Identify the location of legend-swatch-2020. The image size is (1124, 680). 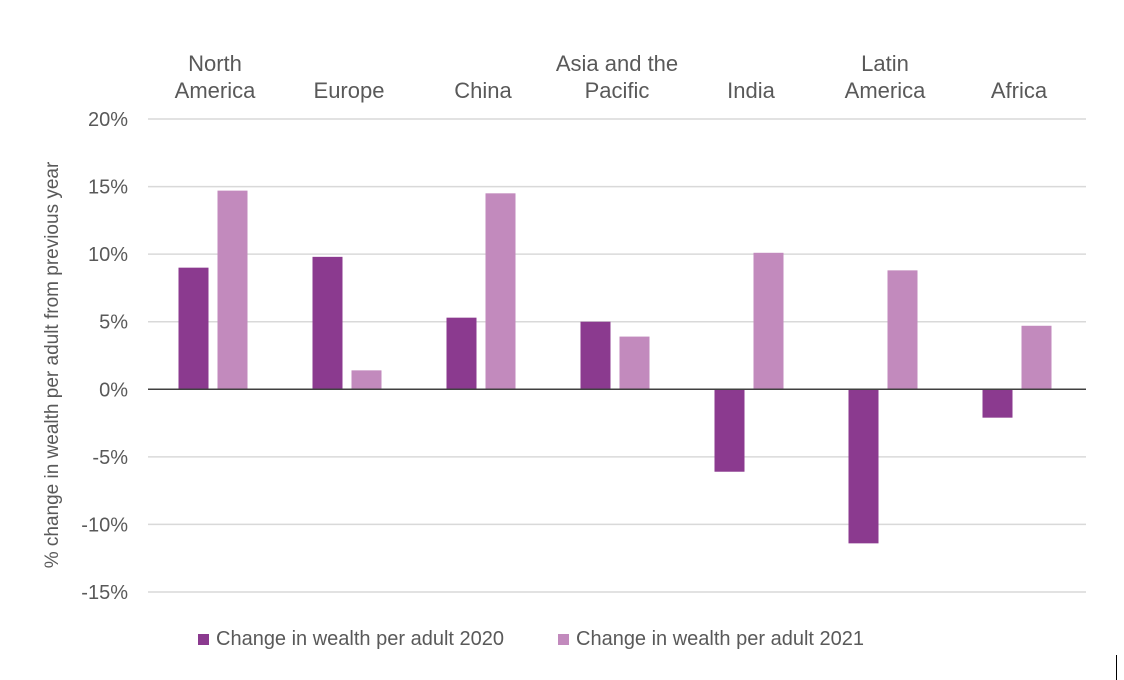
(203, 639).